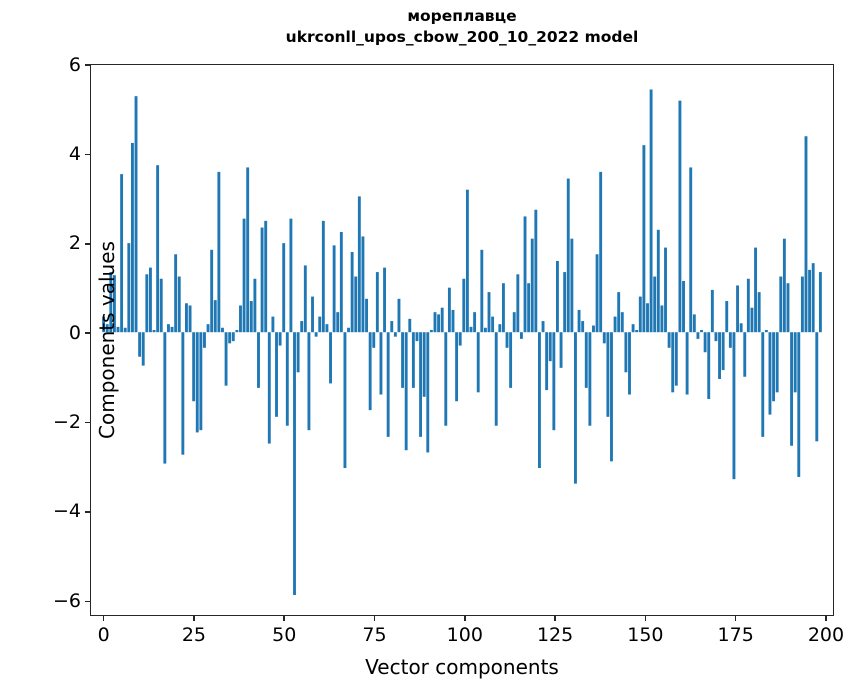 This screenshot has width=847, height=696. Describe the element at coordinates (374, 635) in the screenshot. I see `x-tick-label: 75` at that location.